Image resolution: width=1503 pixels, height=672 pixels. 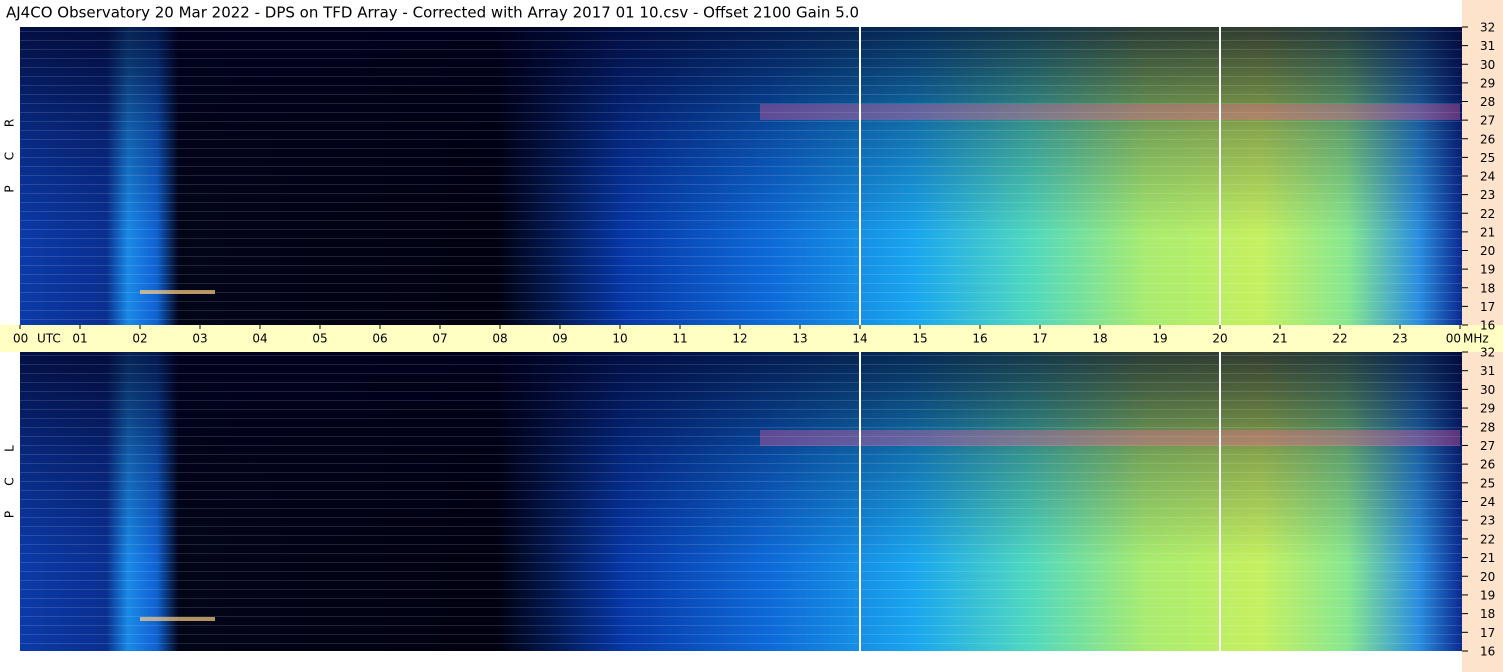 What do you see at coordinates (139, 339) in the screenshot?
I see `time-label: 02` at bounding box center [139, 339].